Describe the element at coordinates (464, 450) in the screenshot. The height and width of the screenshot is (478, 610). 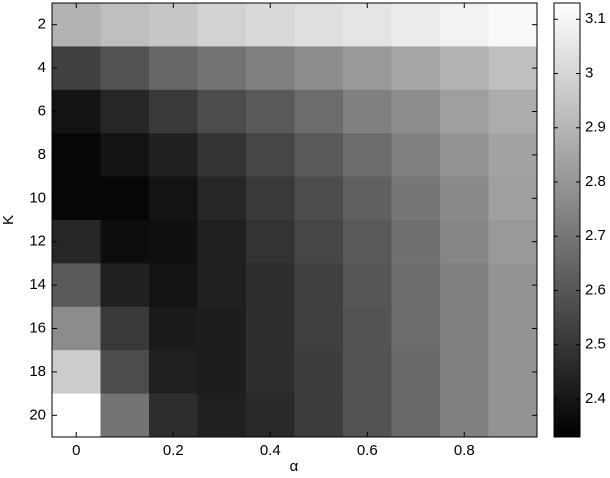
I see `x-tick-label: 0.8` at that location.